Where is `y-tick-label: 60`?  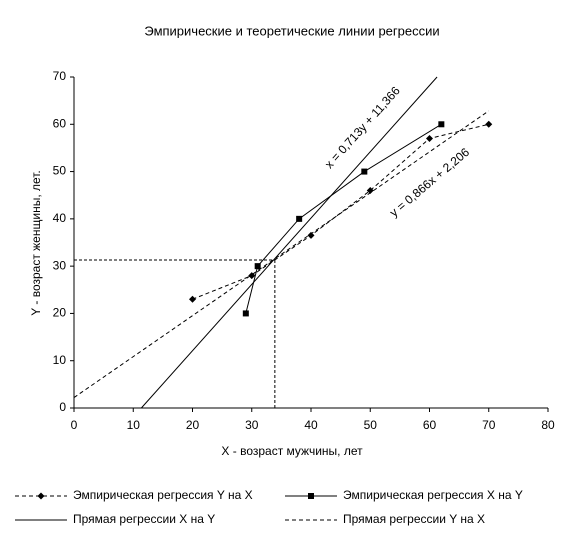
y-tick-label: 60 is located at coordinates (60, 123).